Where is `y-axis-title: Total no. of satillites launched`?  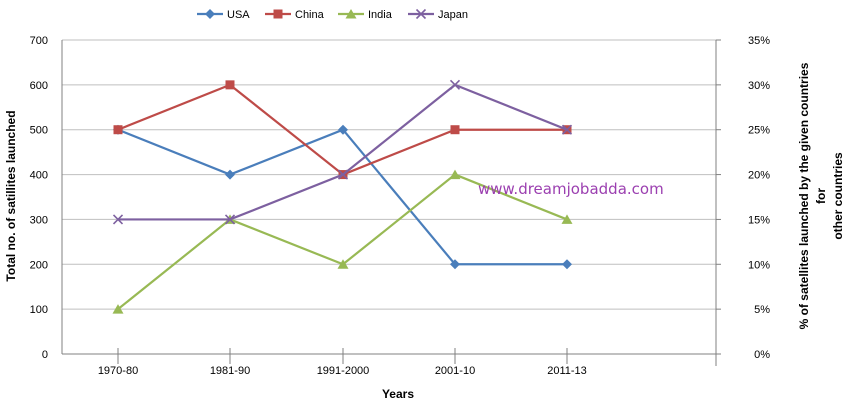 y-axis-title: Total no. of satillites launched is located at coordinates (11, 195).